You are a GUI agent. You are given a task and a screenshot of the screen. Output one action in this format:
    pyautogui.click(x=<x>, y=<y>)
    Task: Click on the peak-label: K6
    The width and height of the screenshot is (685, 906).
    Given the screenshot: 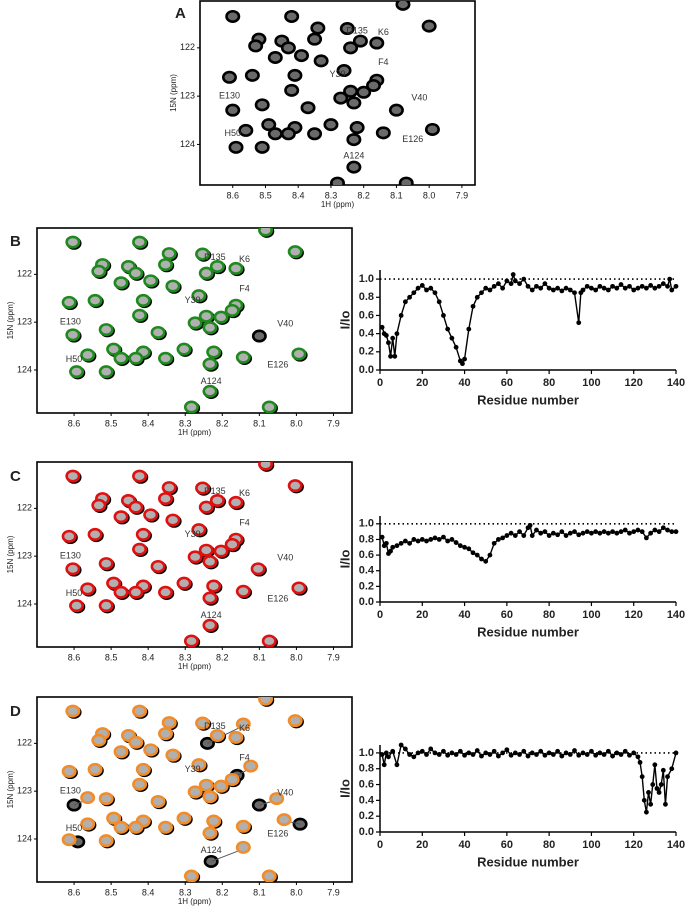 What is the action you would take?
    pyautogui.click(x=244, y=728)
    